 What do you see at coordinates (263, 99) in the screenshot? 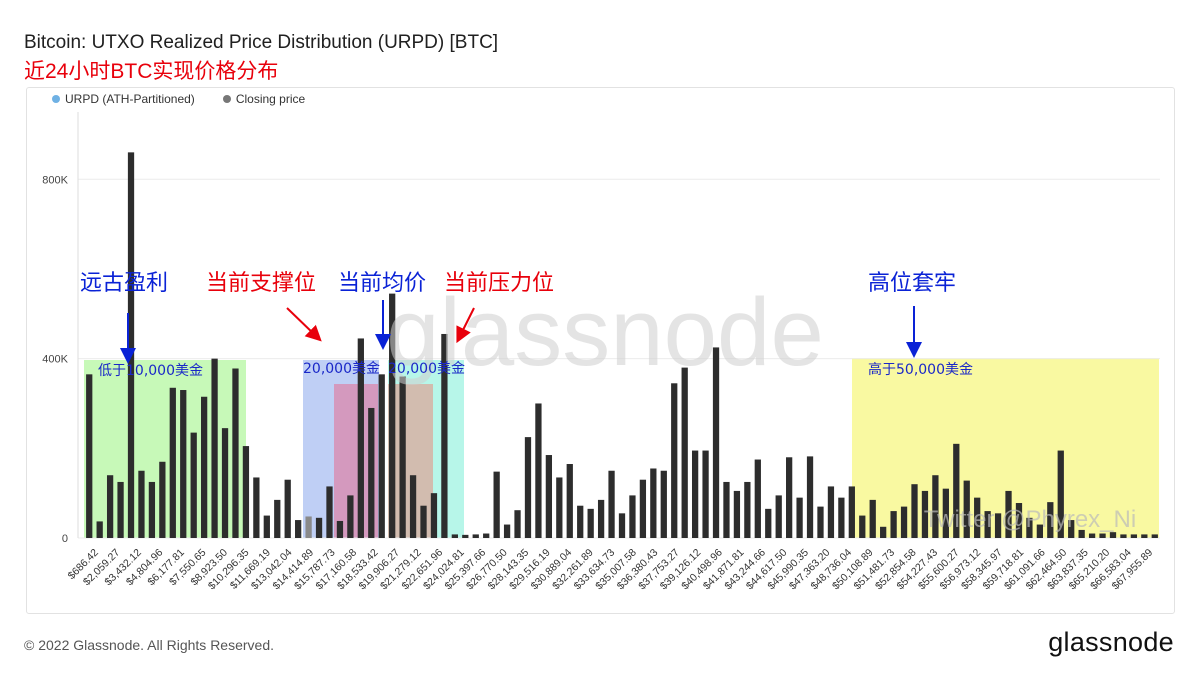
I see `legend-item-closing: Closing price` at bounding box center [263, 99].